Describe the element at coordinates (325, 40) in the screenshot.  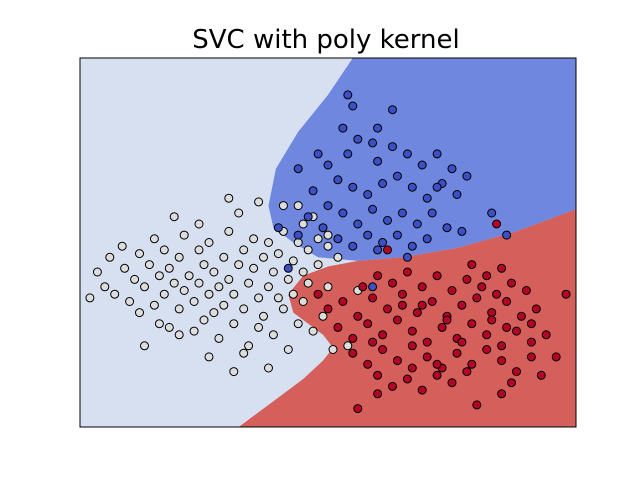
I see `chart-title: SVC with poly kernel` at that location.